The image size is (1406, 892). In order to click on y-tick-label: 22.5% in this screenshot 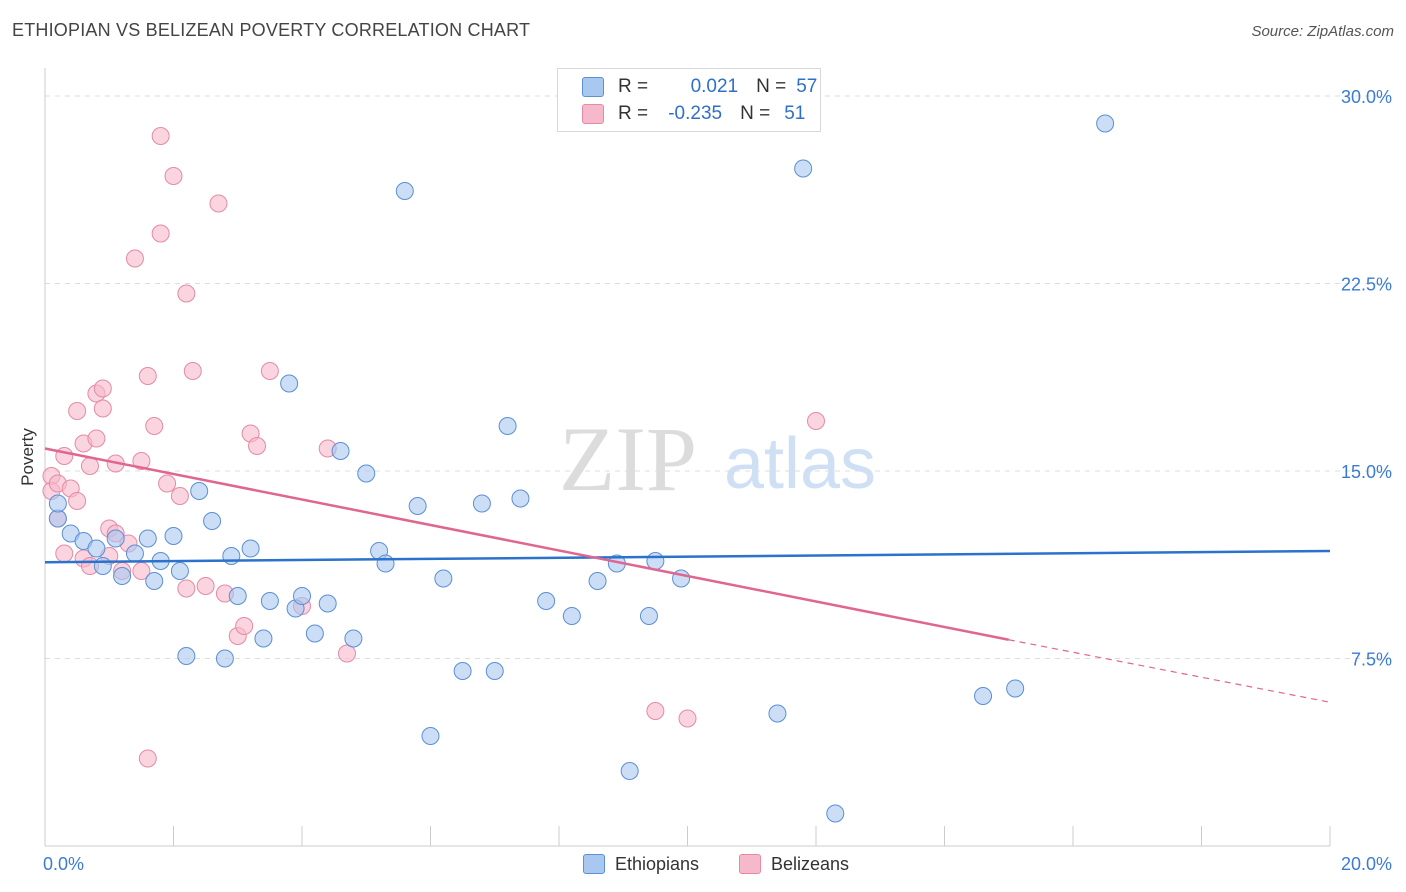, I will do `click(1366, 285)`.